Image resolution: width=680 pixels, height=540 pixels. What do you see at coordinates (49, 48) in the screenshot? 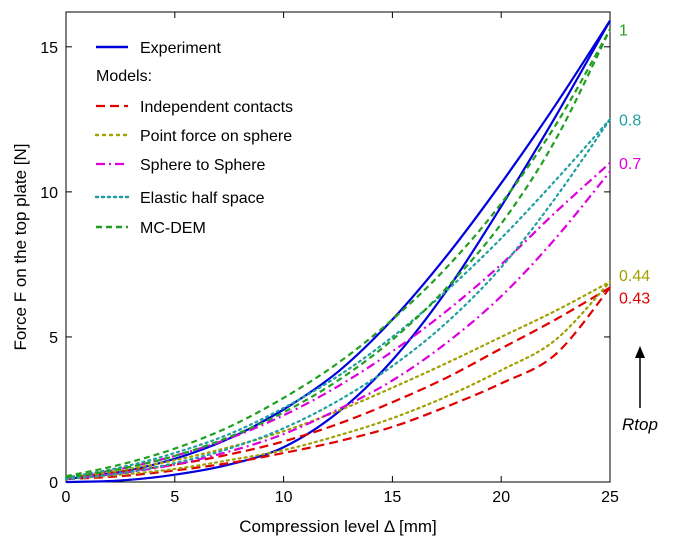
I see `y-tick-label: 15` at bounding box center [49, 48].